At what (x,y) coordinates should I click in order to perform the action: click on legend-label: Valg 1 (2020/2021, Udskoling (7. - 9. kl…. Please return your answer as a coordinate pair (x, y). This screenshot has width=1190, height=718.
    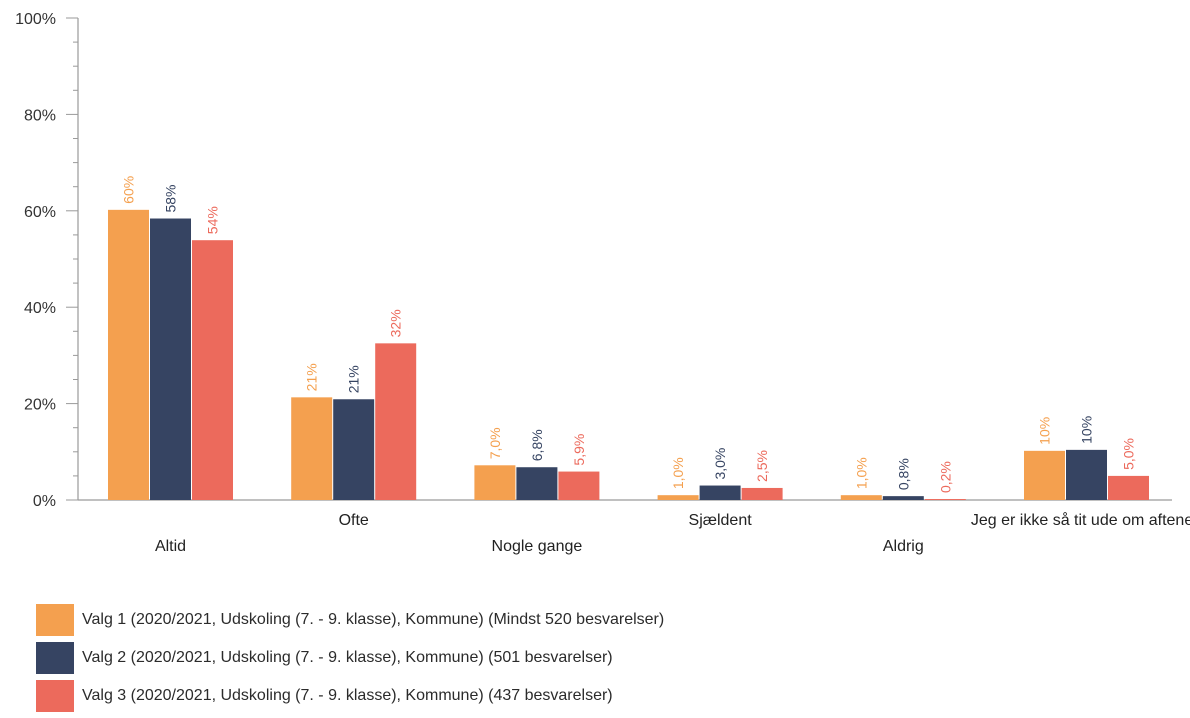
    Looking at the image, I should click on (373, 619).